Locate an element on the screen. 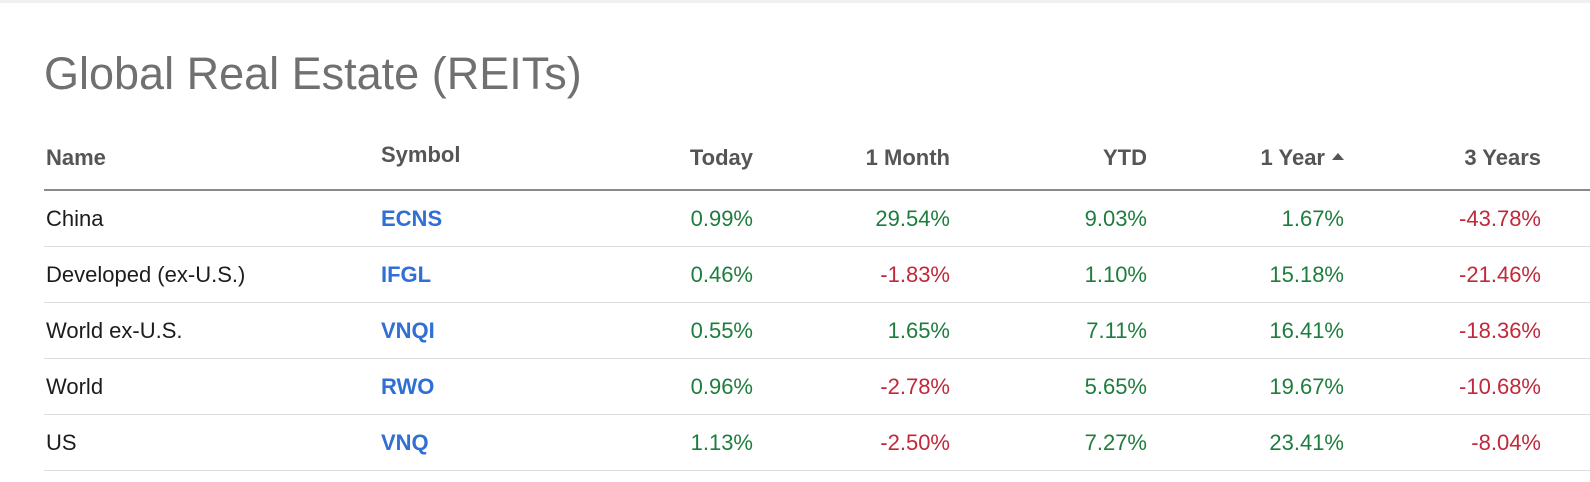  row-month-value: 29.54% is located at coordinates (912, 218).